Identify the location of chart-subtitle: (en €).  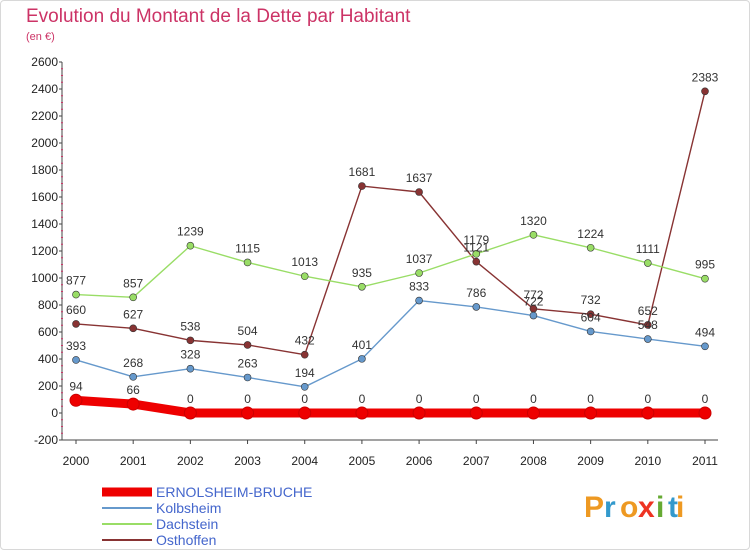
(40, 37).